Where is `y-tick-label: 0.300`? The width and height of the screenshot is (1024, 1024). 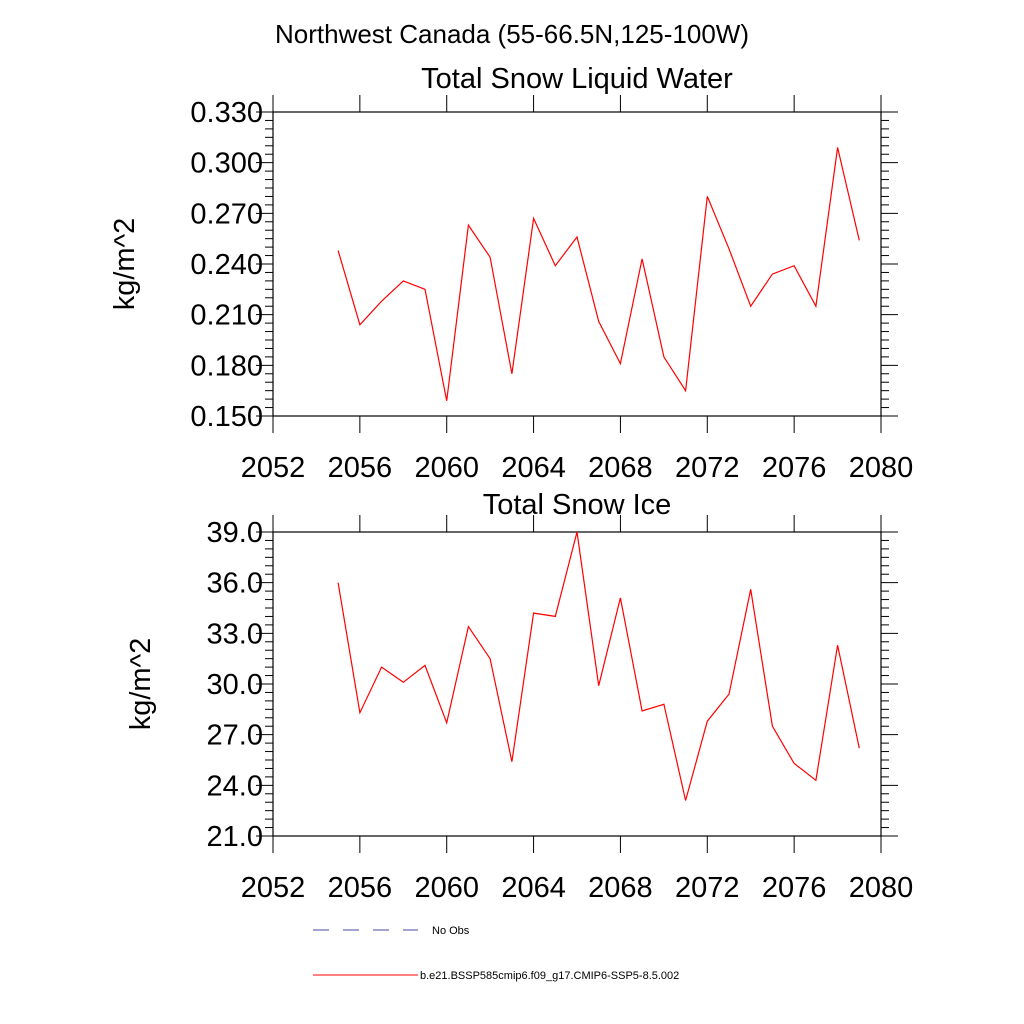
y-tick-label: 0.300 is located at coordinates (226, 164).